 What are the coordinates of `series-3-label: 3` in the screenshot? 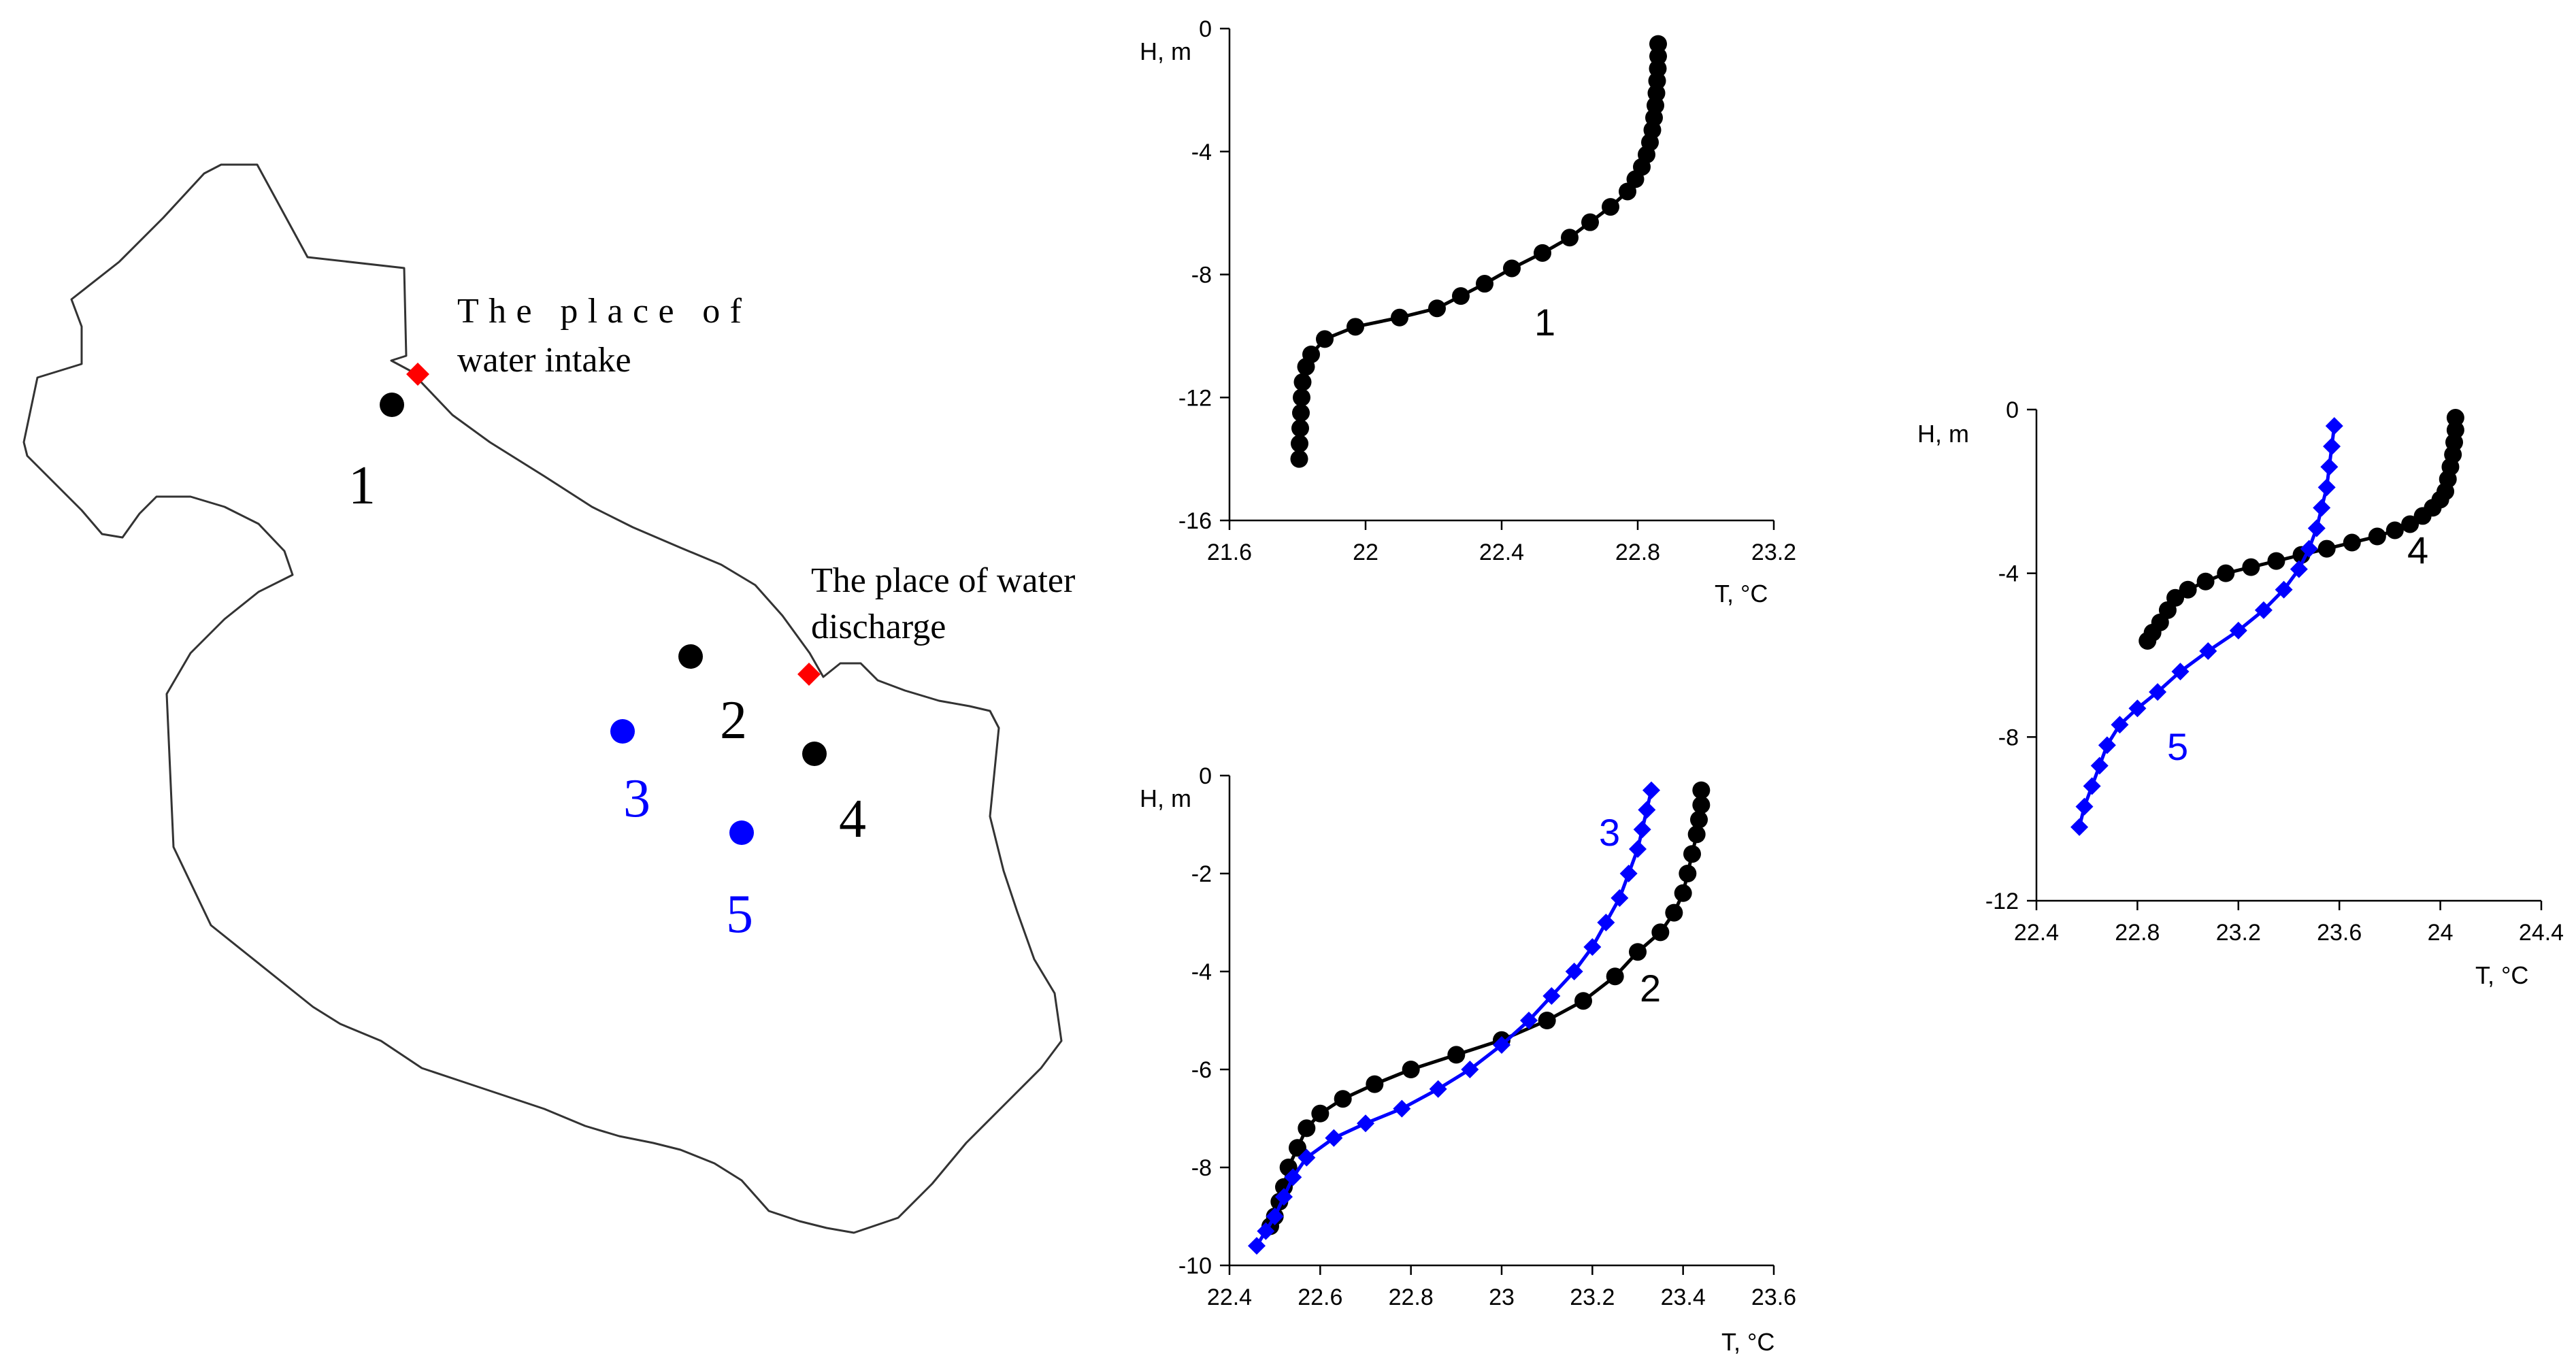 It's located at (1610, 832).